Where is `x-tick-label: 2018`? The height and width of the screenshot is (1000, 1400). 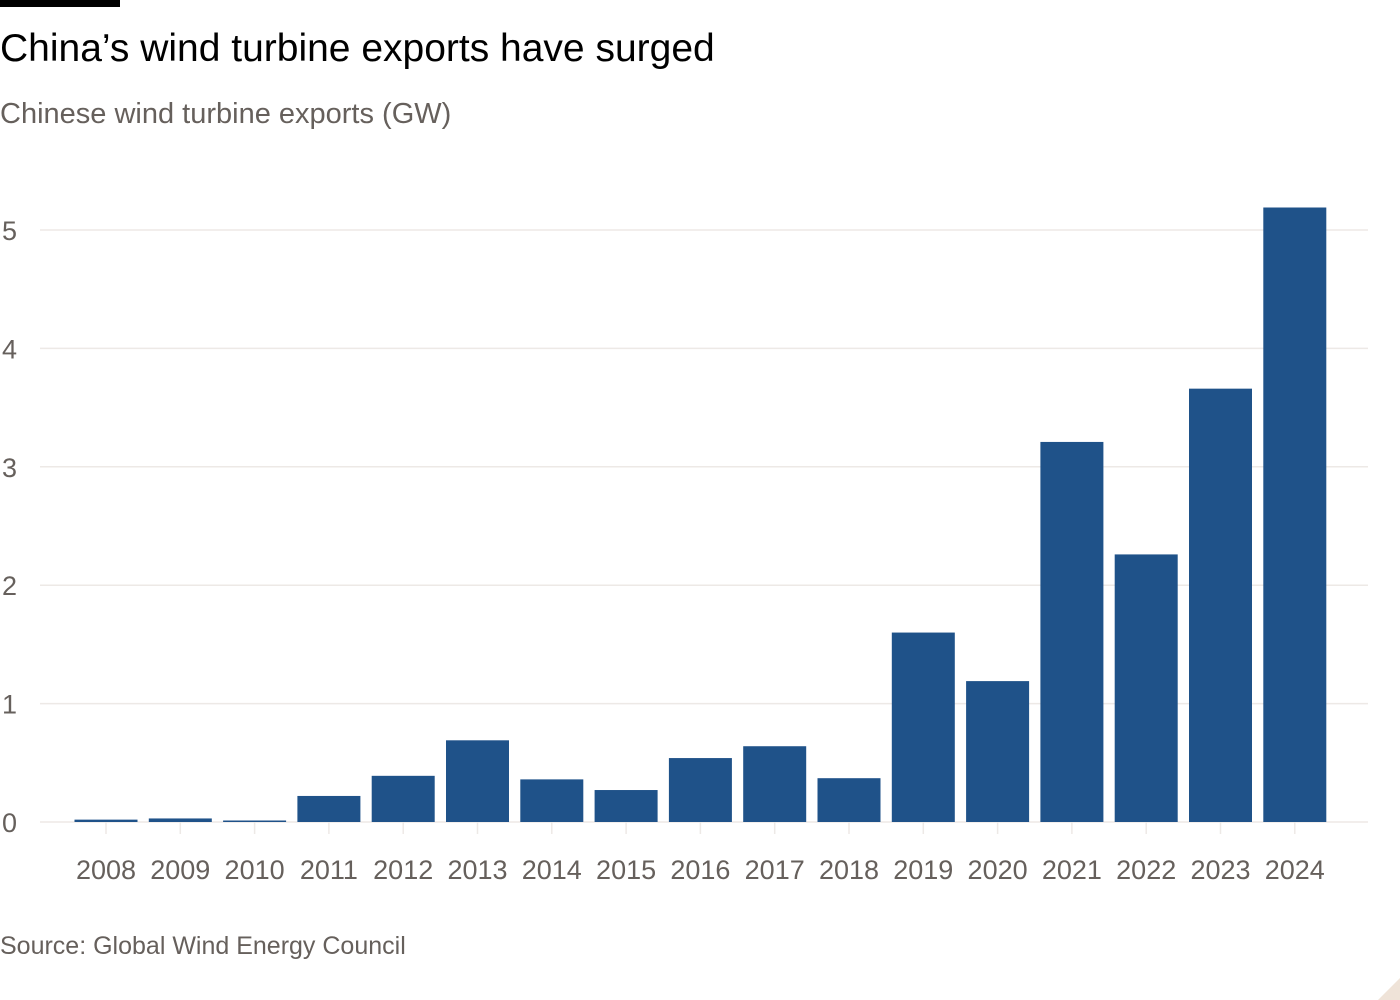 x-tick-label: 2018 is located at coordinates (849, 870).